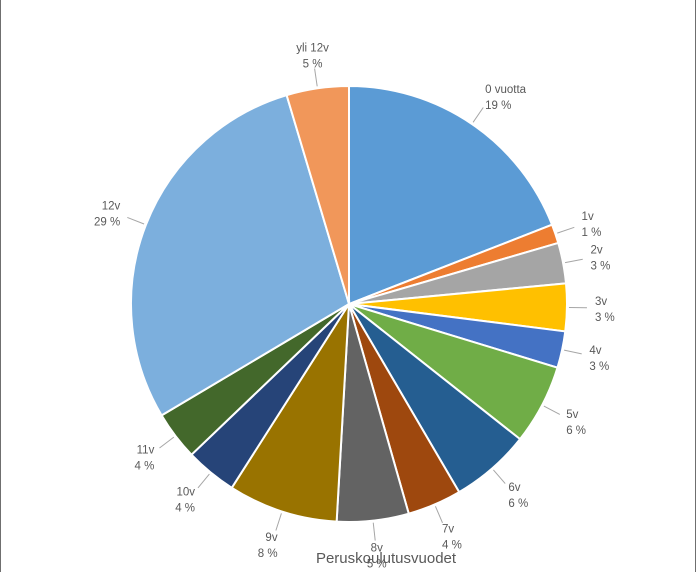 This screenshot has width=696, height=572. Describe the element at coordinates (498, 106) in the screenshot. I see `value-label-0-vuotta: 19 %` at that location.